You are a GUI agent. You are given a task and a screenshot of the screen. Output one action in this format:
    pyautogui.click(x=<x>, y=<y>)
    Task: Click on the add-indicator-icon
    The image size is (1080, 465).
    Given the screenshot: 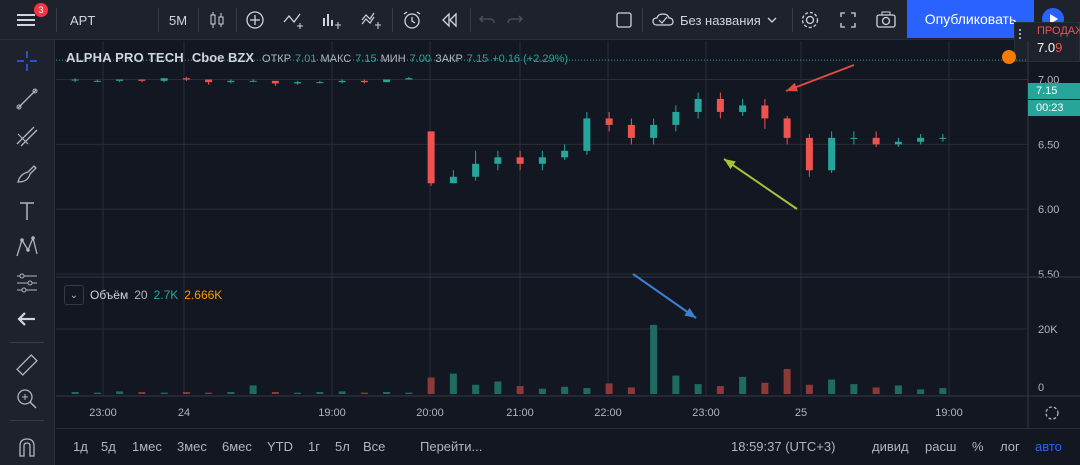 What is the action you would take?
    pyautogui.click(x=255, y=20)
    